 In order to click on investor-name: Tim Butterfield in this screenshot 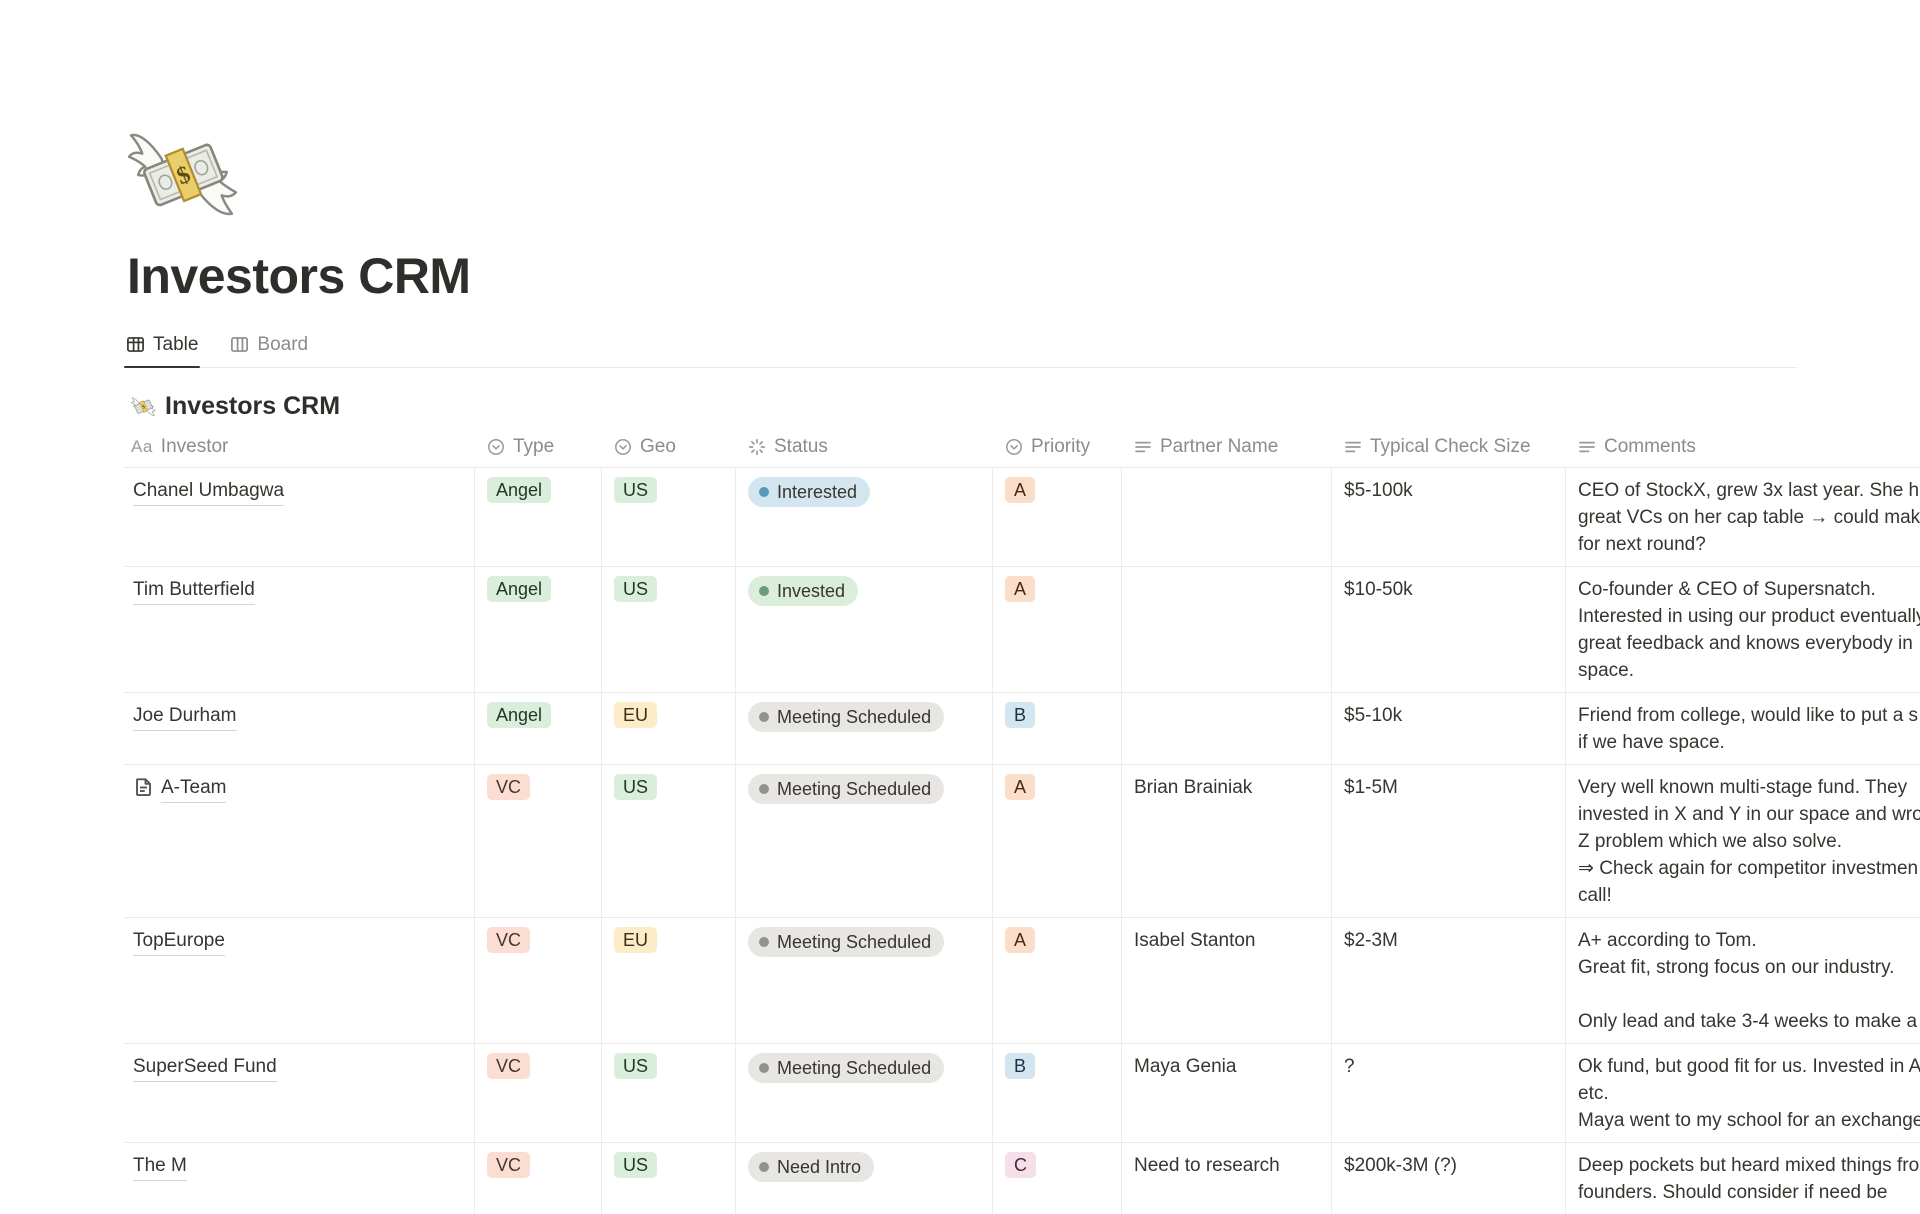, I will do `click(194, 590)`.